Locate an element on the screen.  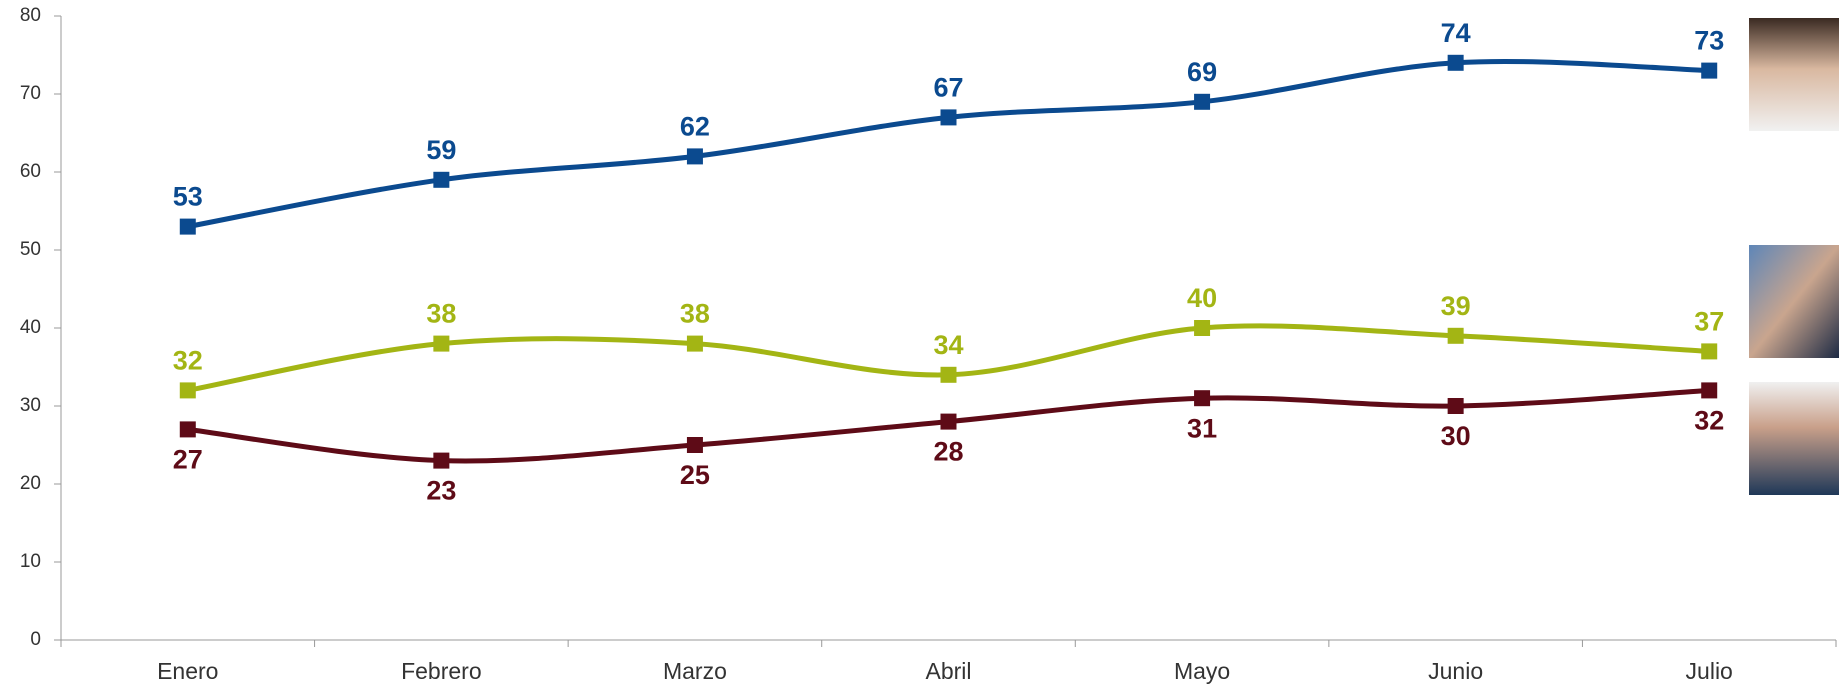
x-tick-label: Febrero is located at coordinates (441, 671).